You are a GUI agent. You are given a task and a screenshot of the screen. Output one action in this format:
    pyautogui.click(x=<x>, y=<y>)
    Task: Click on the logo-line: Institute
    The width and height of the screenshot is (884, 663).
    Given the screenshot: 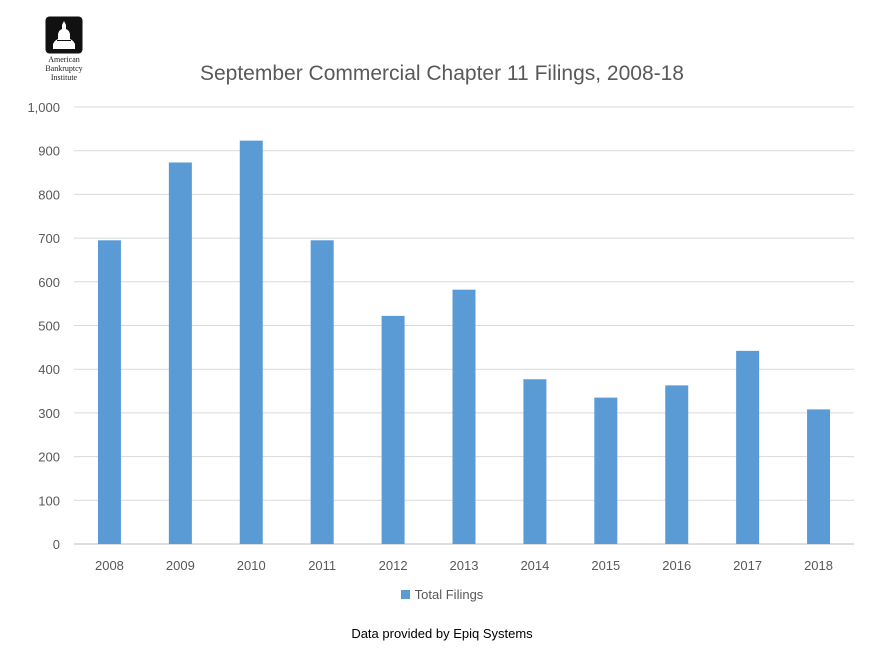 What is the action you would take?
    pyautogui.click(x=64, y=77)
    